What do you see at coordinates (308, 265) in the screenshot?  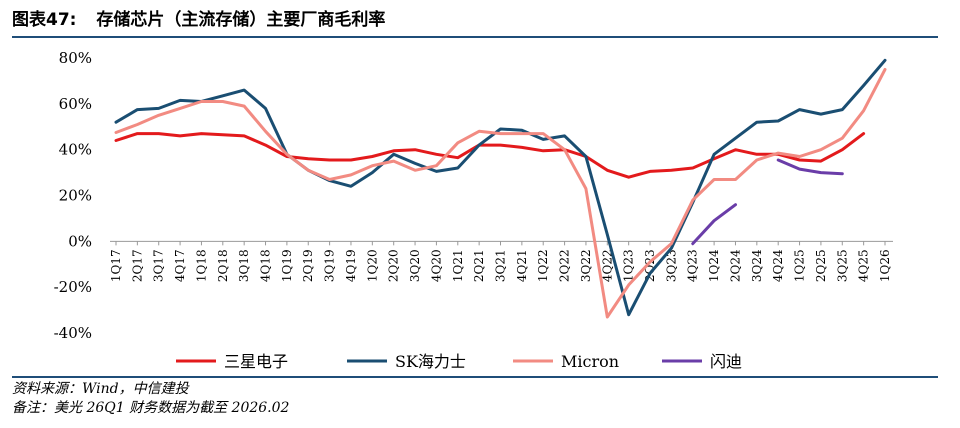 I see `x-tick-label: 2Q19` at bounding box center [308, 265].